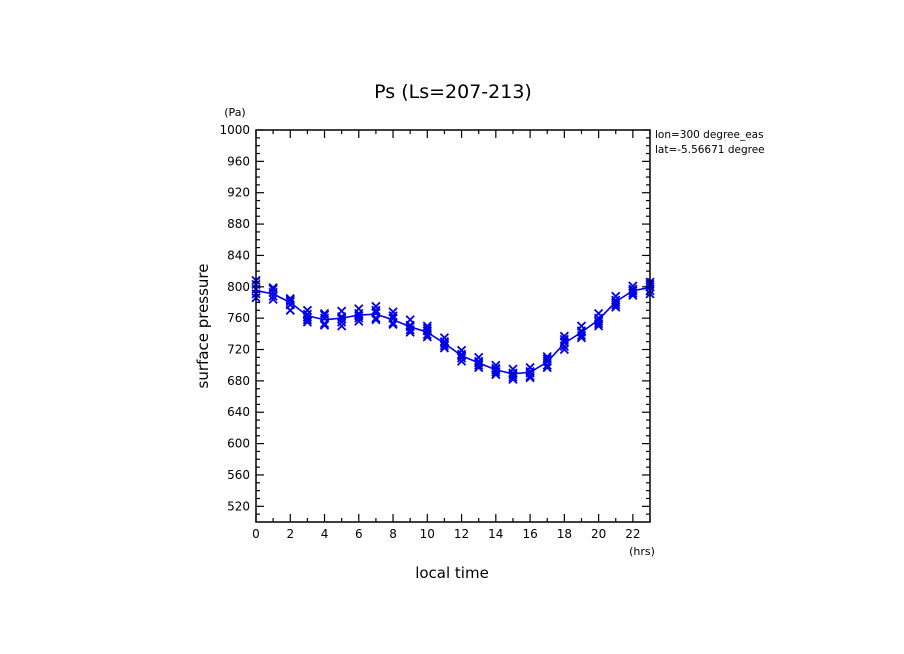 The image size is (904, 654). I want to click on y-tick-label: 520, so click(238, 506).